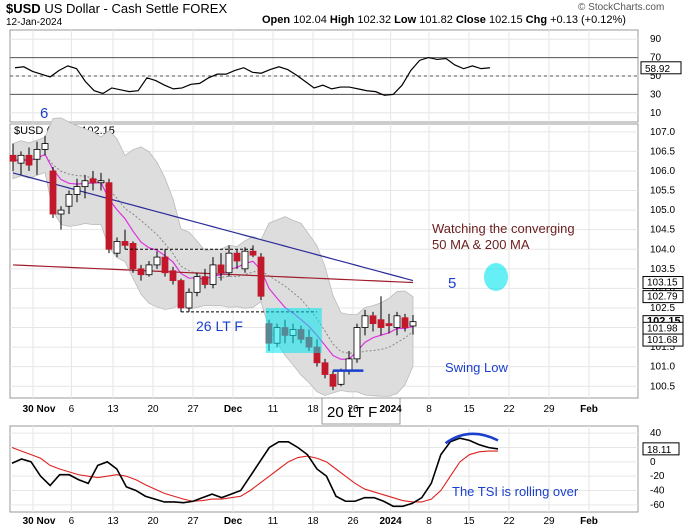  I want to click on rsi-value-box, so click(661, 68).